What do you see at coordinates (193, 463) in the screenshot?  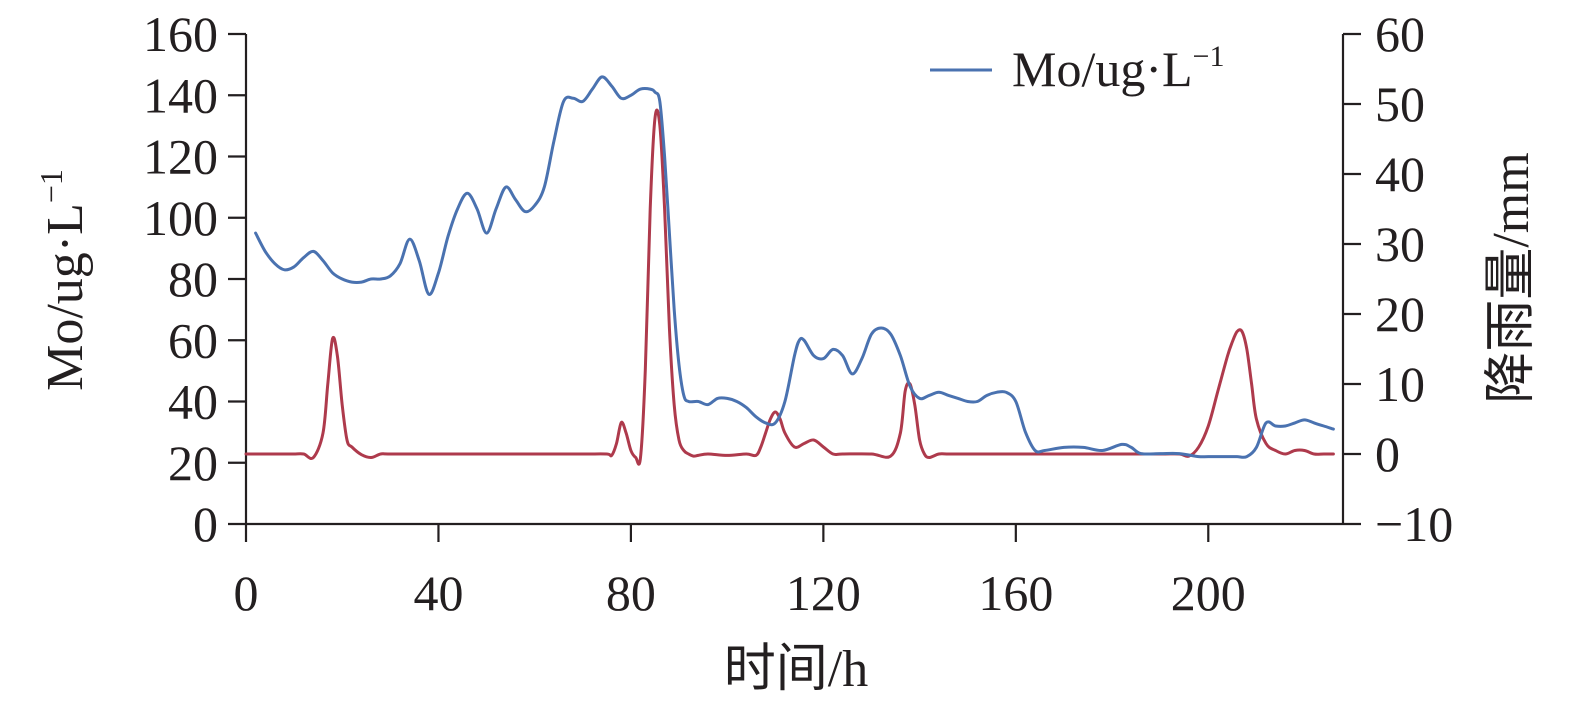 I see `y-left-tick-label: 20` at bounding box center [193, 463].